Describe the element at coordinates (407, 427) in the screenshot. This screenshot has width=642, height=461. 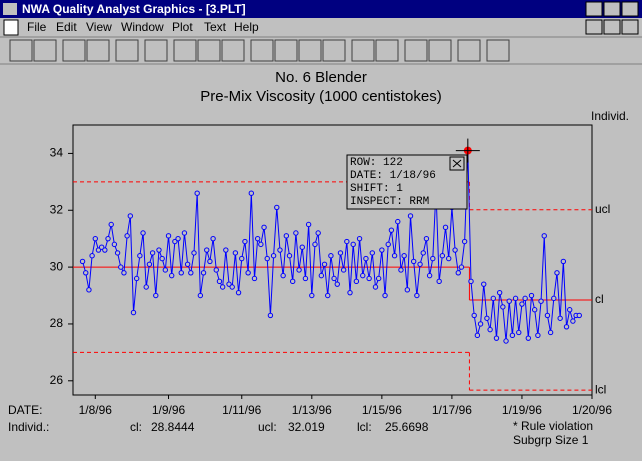
I see `footer-lcl-value: 25.6698` at that location.